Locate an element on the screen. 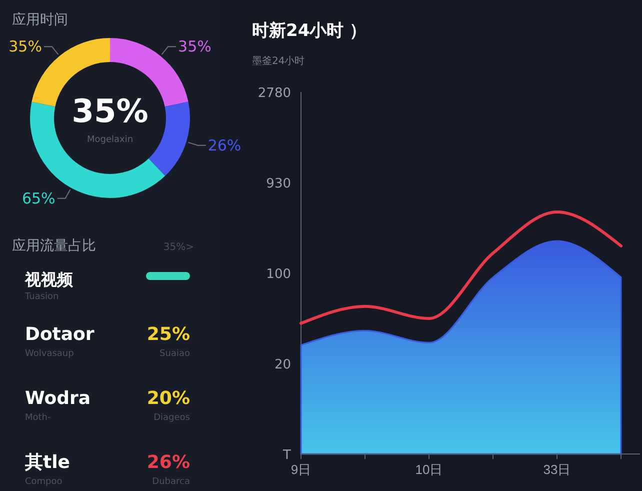  text: Dubarca is located at coordinates (171, 482).